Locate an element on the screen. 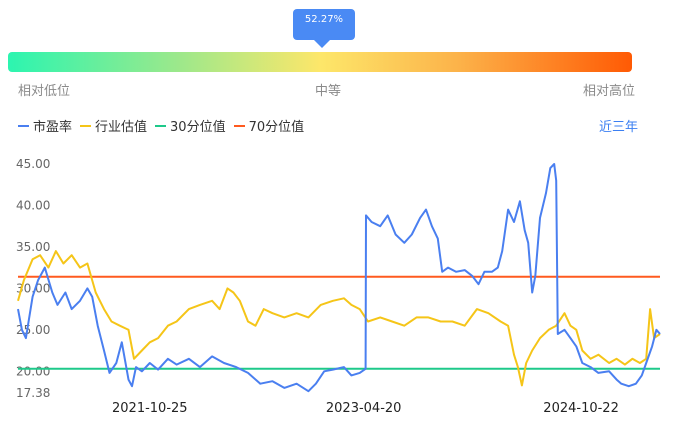 This screenshot has height=442, width=686. x-axis-ticks: 2021-10-25 2023-04-20 2024-10-22 is located at coordinates (365, 408).